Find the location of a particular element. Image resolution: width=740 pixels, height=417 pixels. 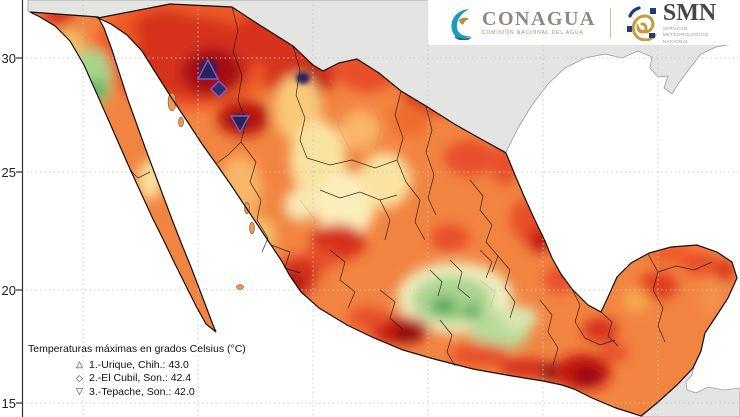

latitude-axis is located at coordinates (20, 208).